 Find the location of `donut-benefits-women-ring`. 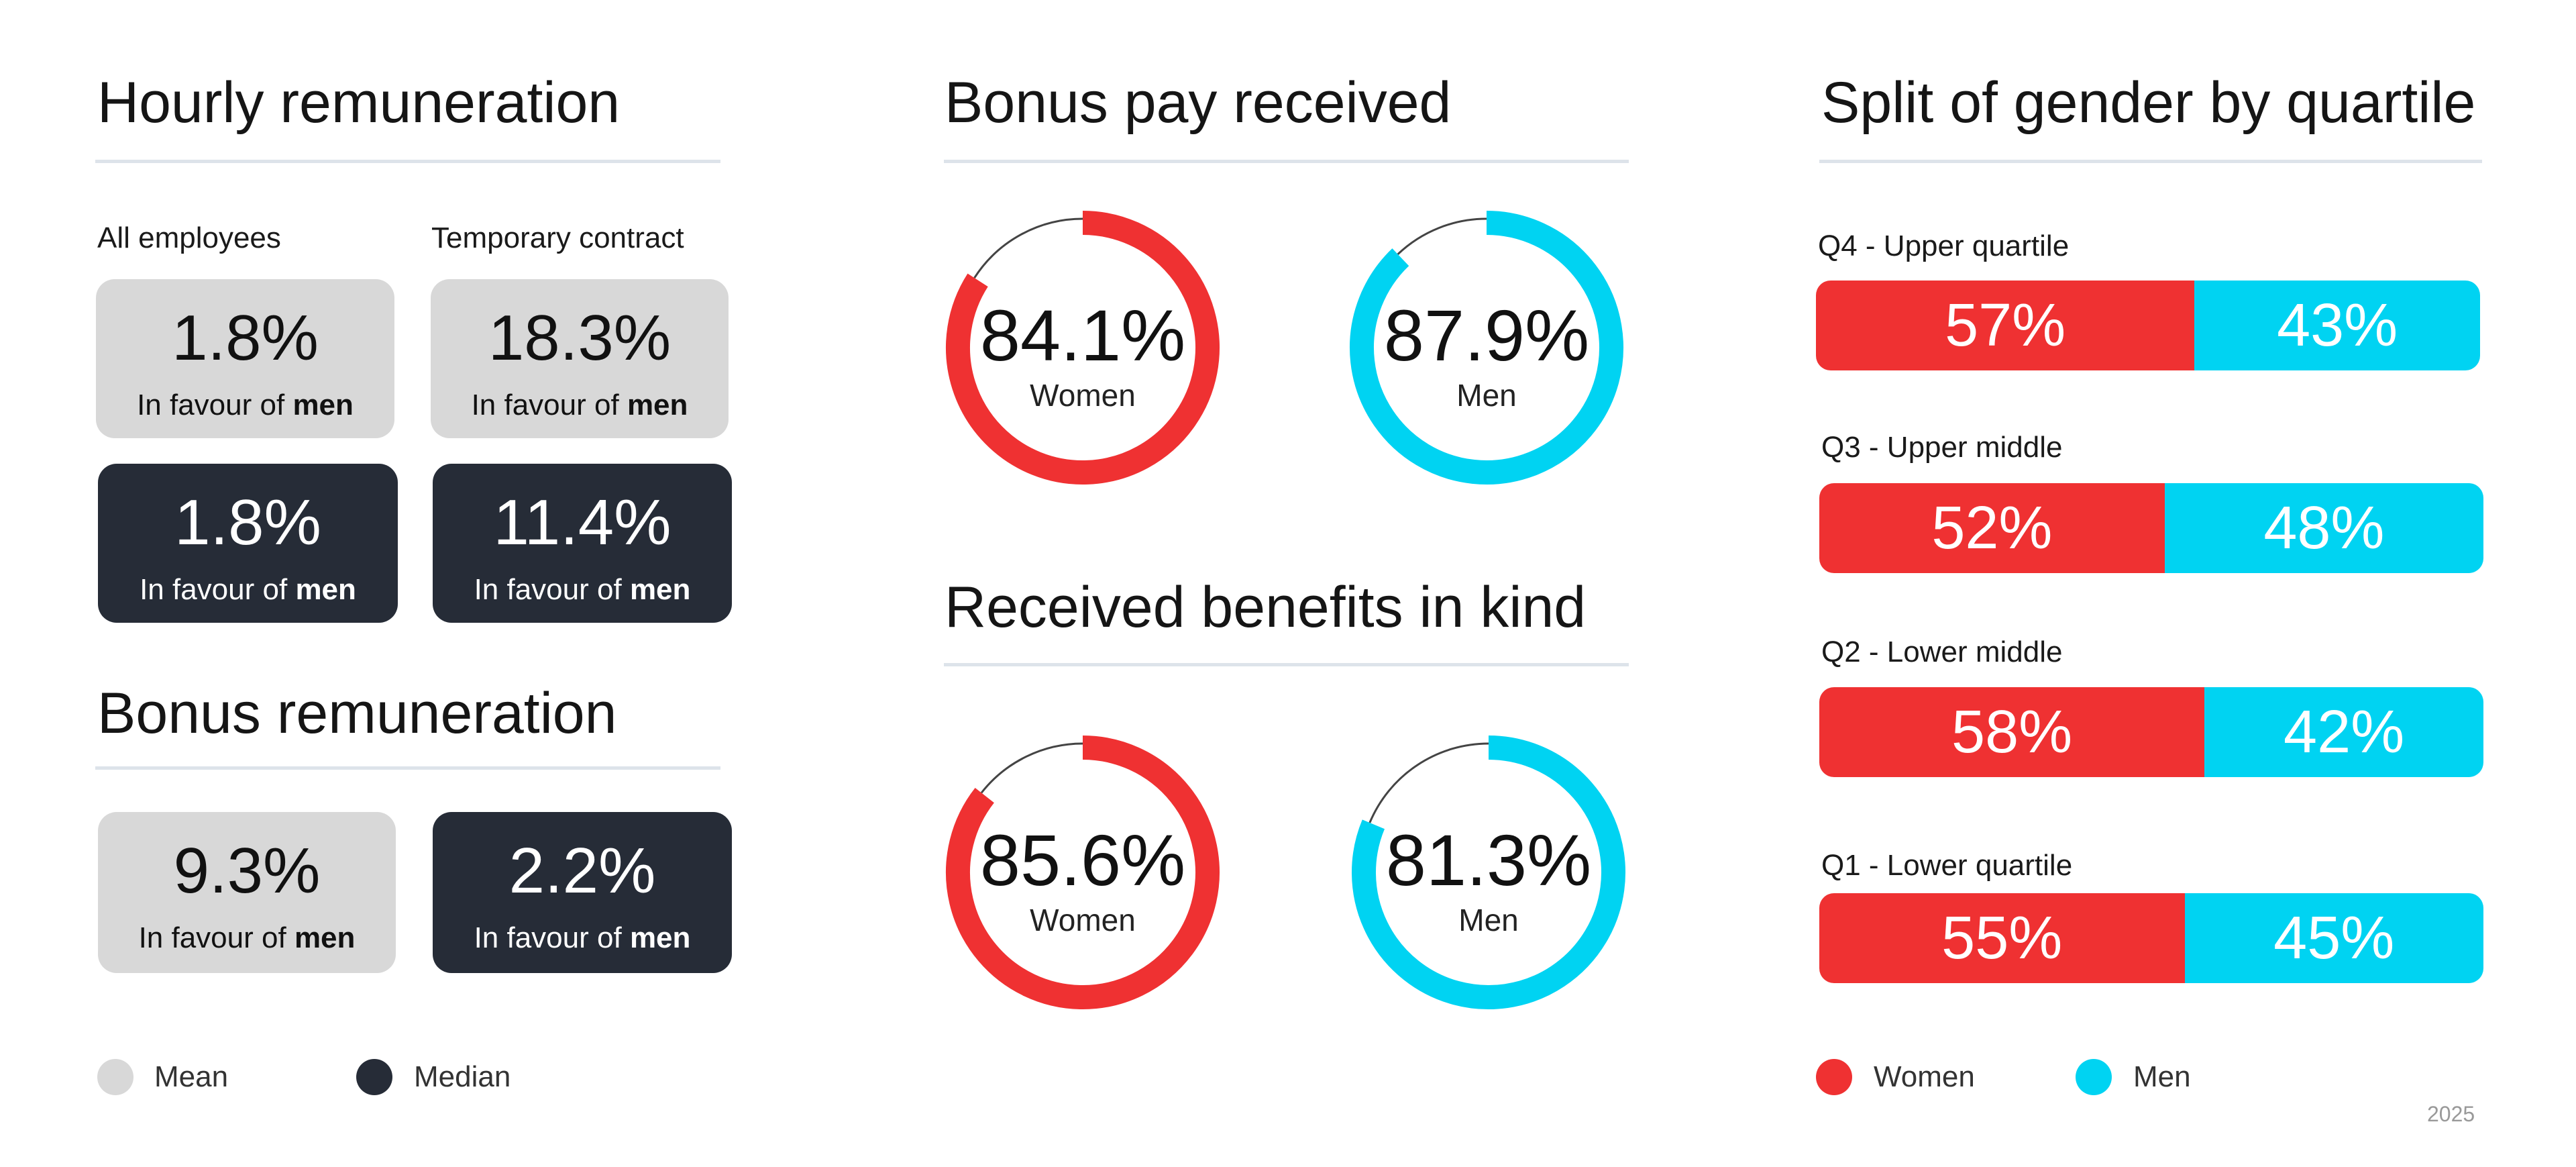

donut-benefits-women-ring is located at coordinates (1083, 872).